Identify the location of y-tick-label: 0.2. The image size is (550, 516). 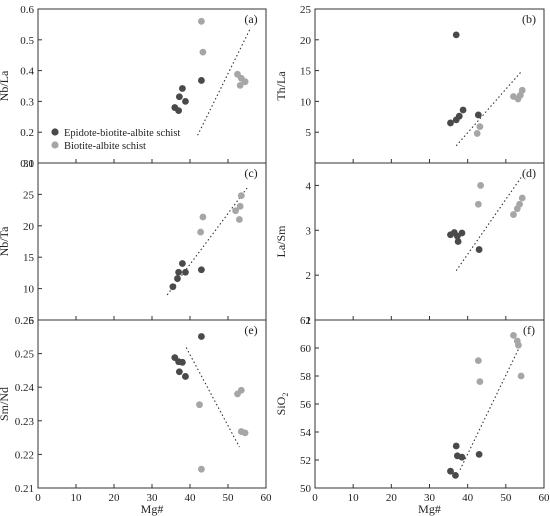
(27, 133).